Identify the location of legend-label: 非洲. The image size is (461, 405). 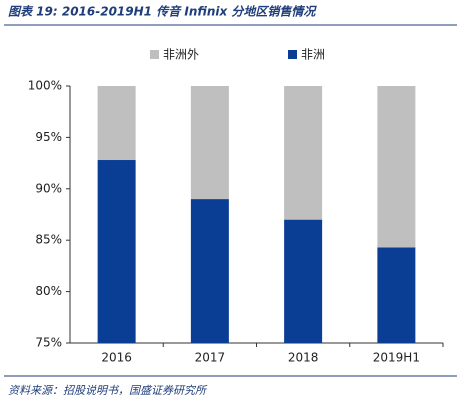
(313, 55).